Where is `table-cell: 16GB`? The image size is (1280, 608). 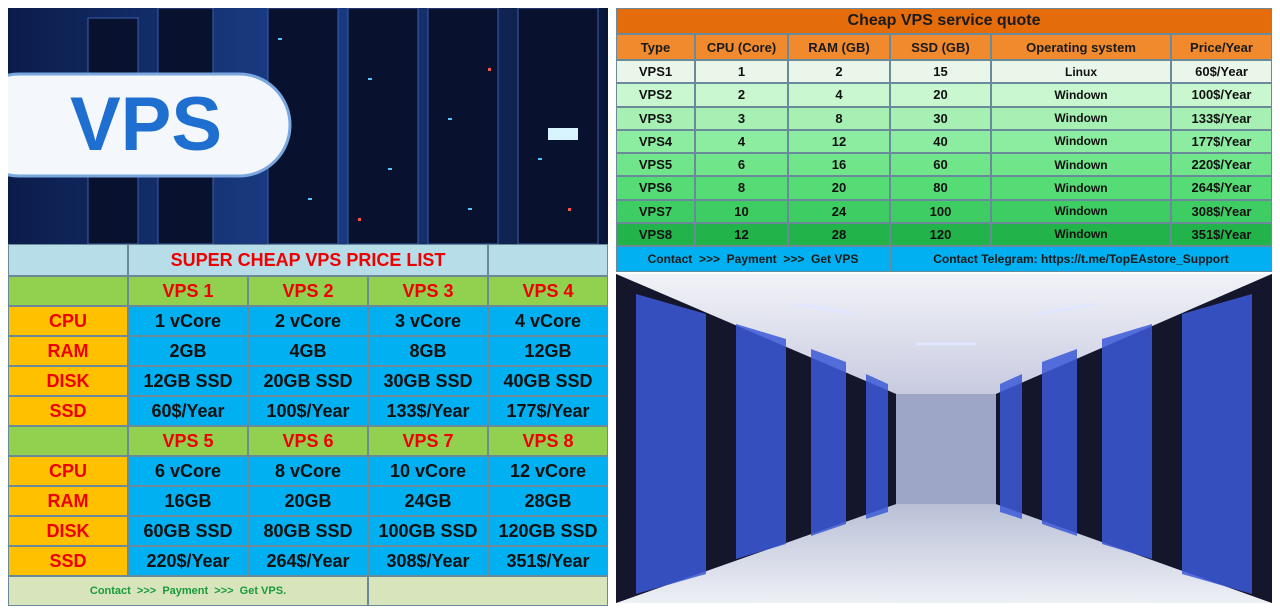
table-cell: 16GB is located at coordinates (188, 501).